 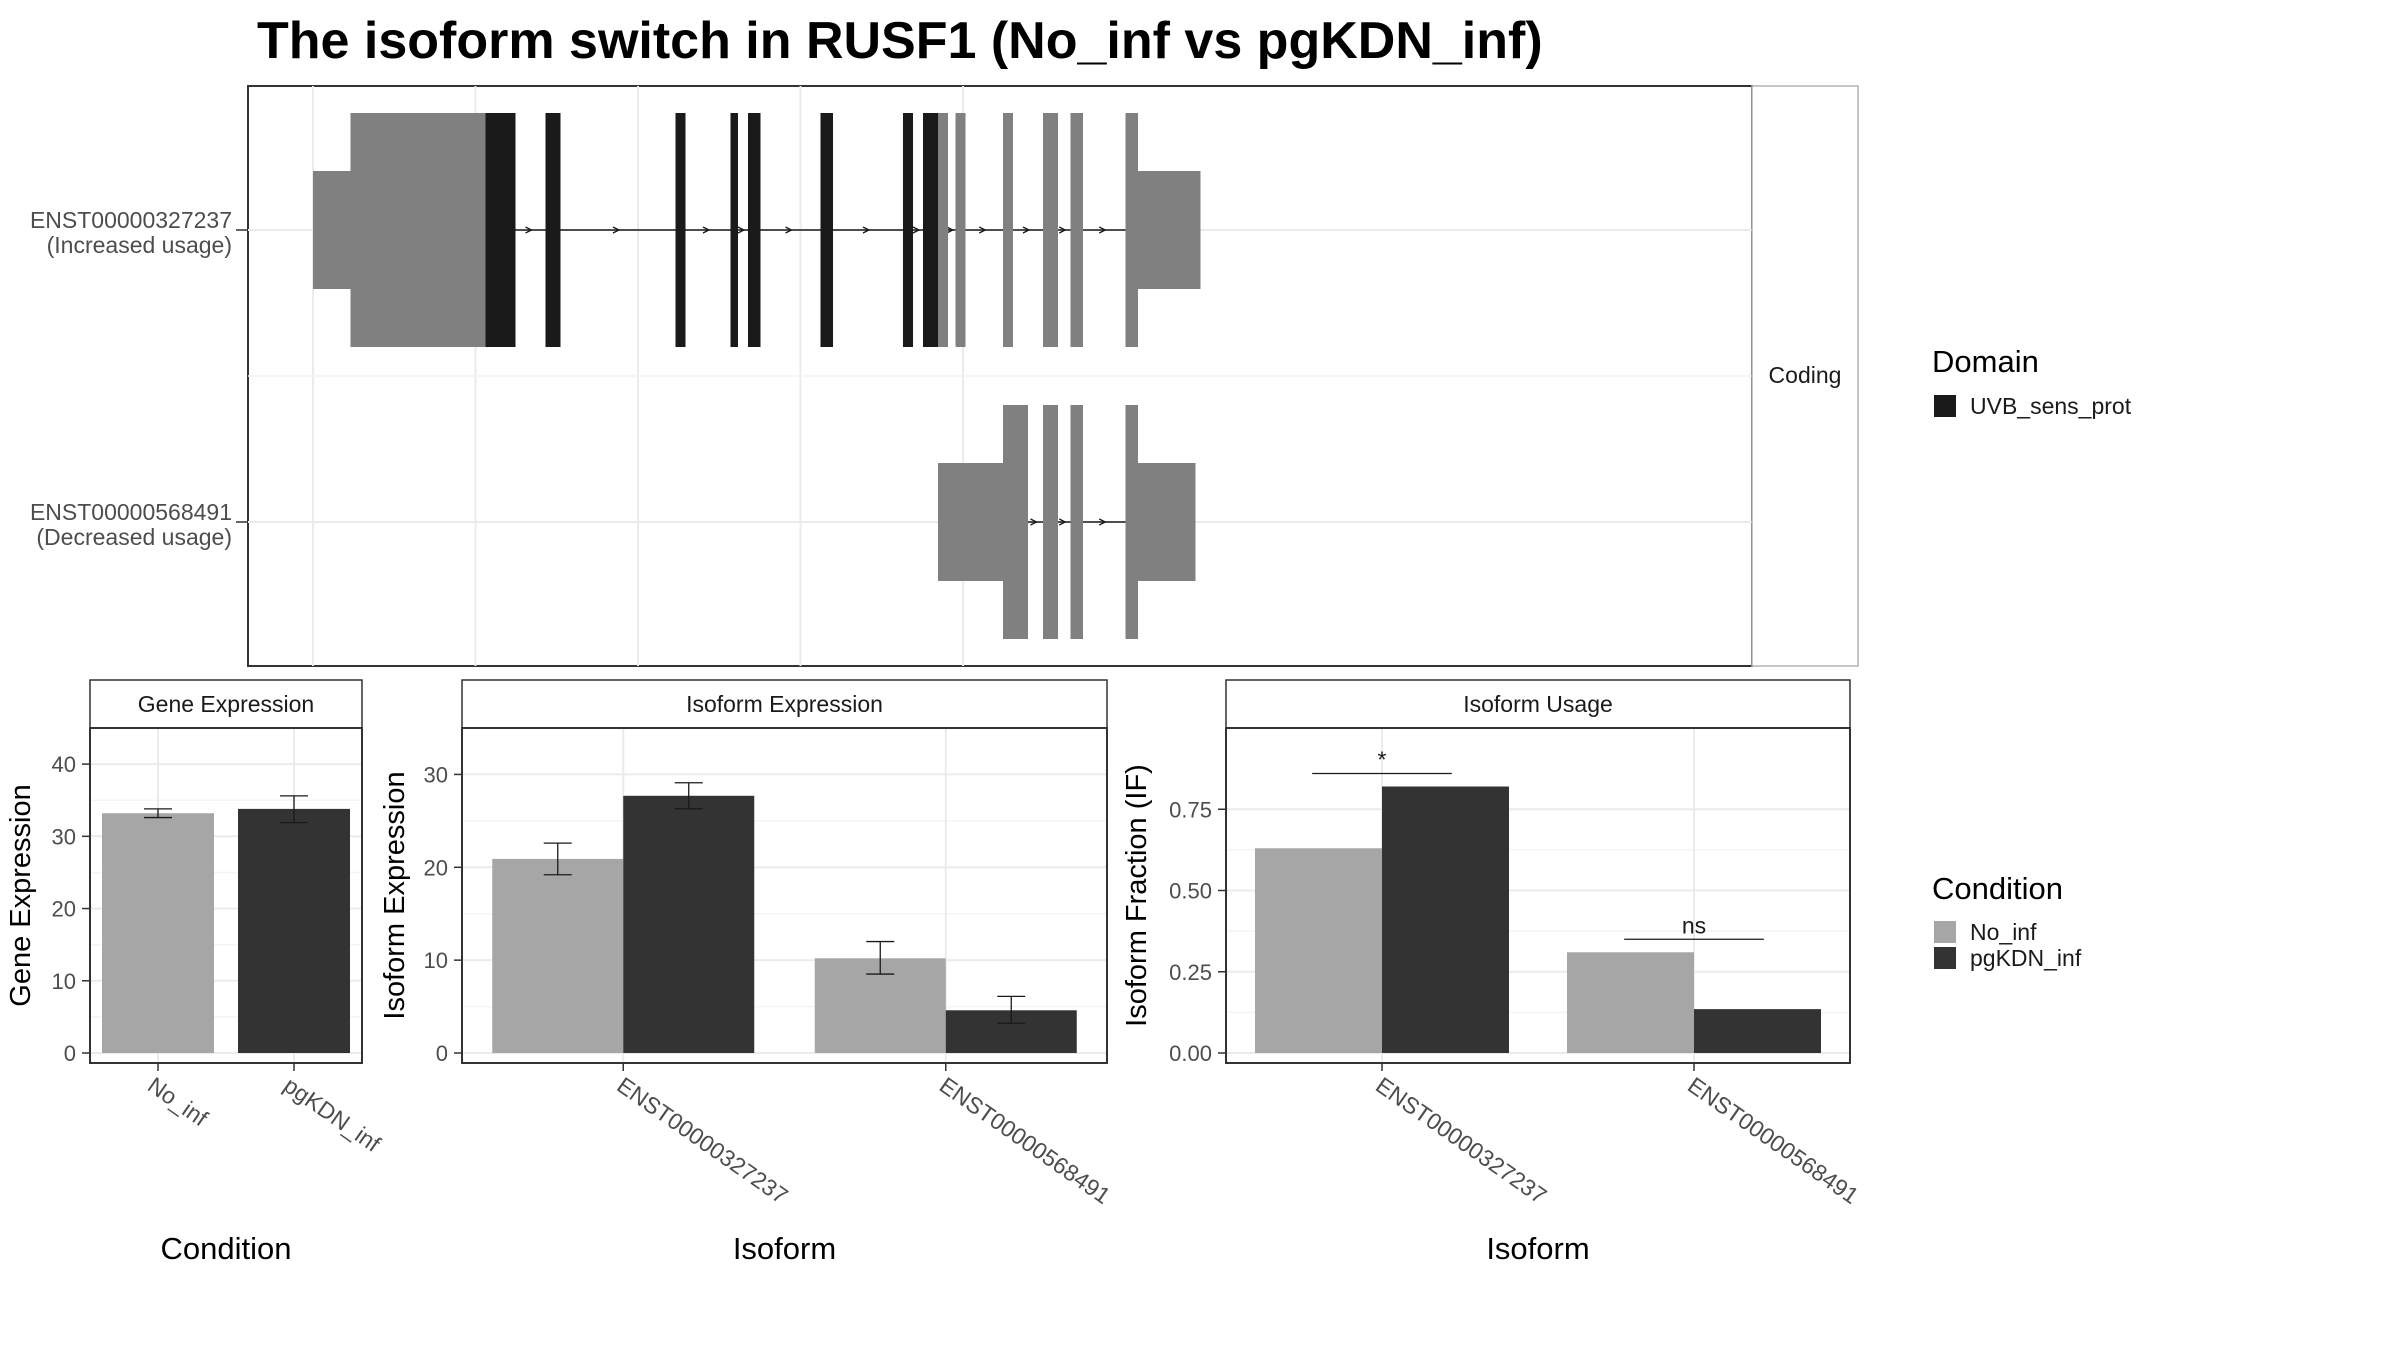 I want to click on exon-blocks, so click(x=757, y=376).